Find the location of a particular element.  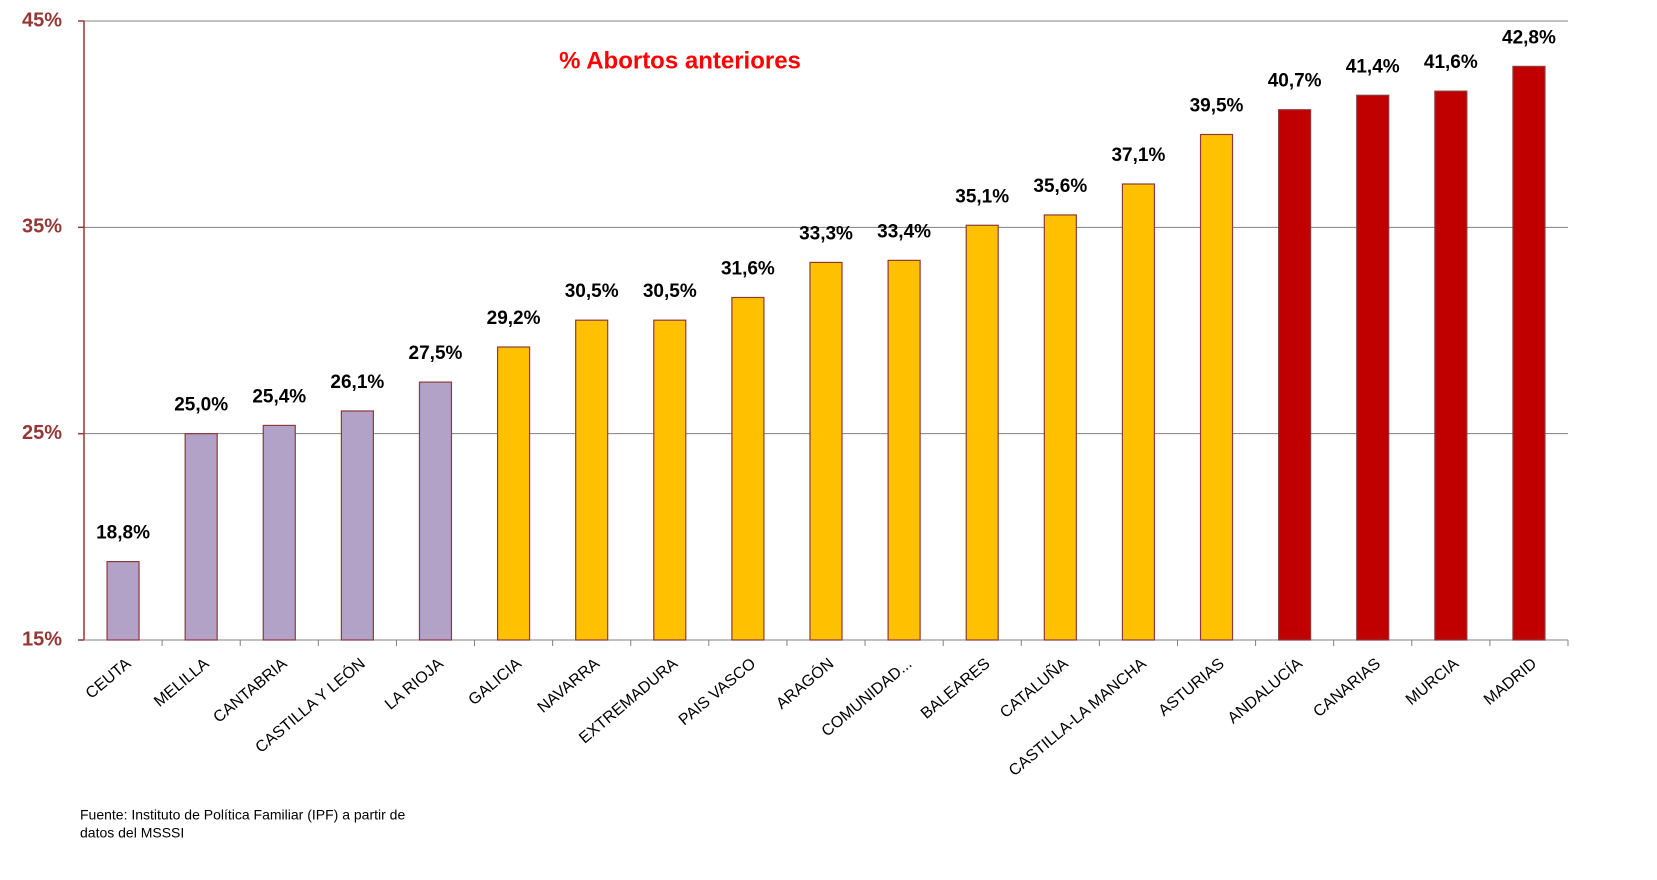

x-tick-label: ARAGÓN is located at coordinates (804, 683).